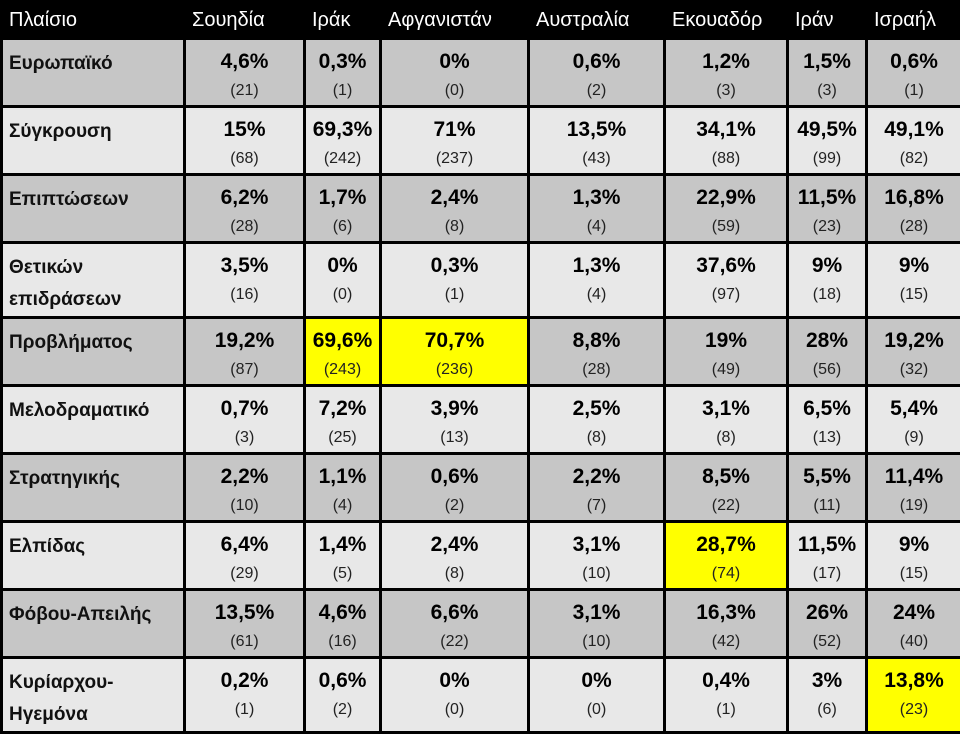  Describe the element at coordinates (827, 61) in the screenshot. I see `percentage-value: 1,5%` at that location.